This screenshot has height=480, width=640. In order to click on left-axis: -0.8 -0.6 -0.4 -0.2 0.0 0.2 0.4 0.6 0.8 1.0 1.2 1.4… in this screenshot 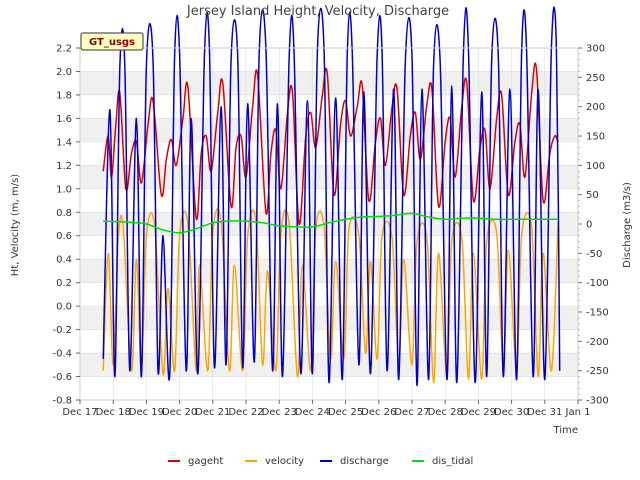, I will do `click(66, 225)`.